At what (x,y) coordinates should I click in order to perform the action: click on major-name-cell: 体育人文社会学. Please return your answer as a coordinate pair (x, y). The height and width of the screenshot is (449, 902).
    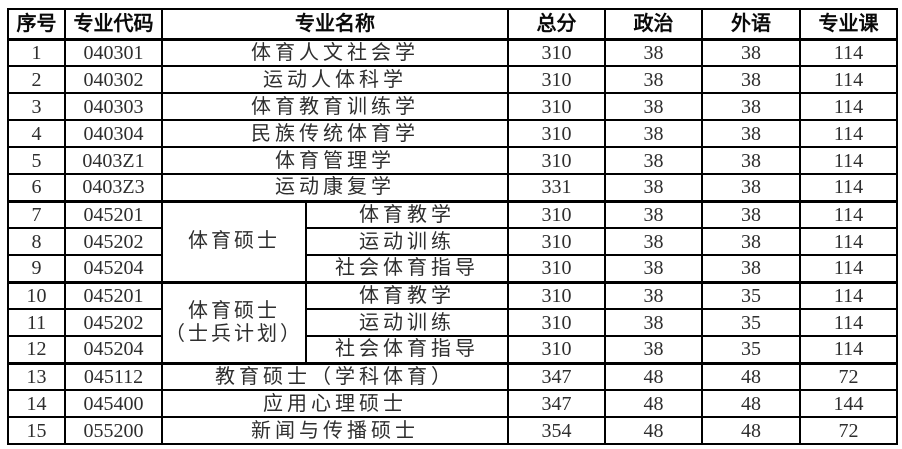
    Looking at the image, I should click on (335, 52).